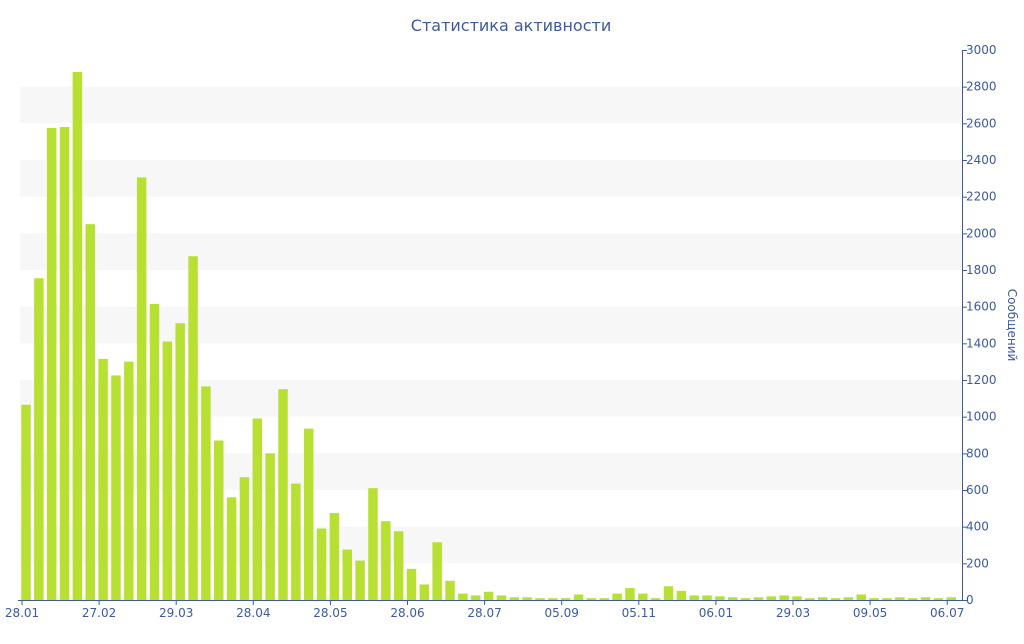 Image resolution: width=1024 pixels, height=644 pixels. I want to click on x-tick-label: 05.11, so click(639, 613).